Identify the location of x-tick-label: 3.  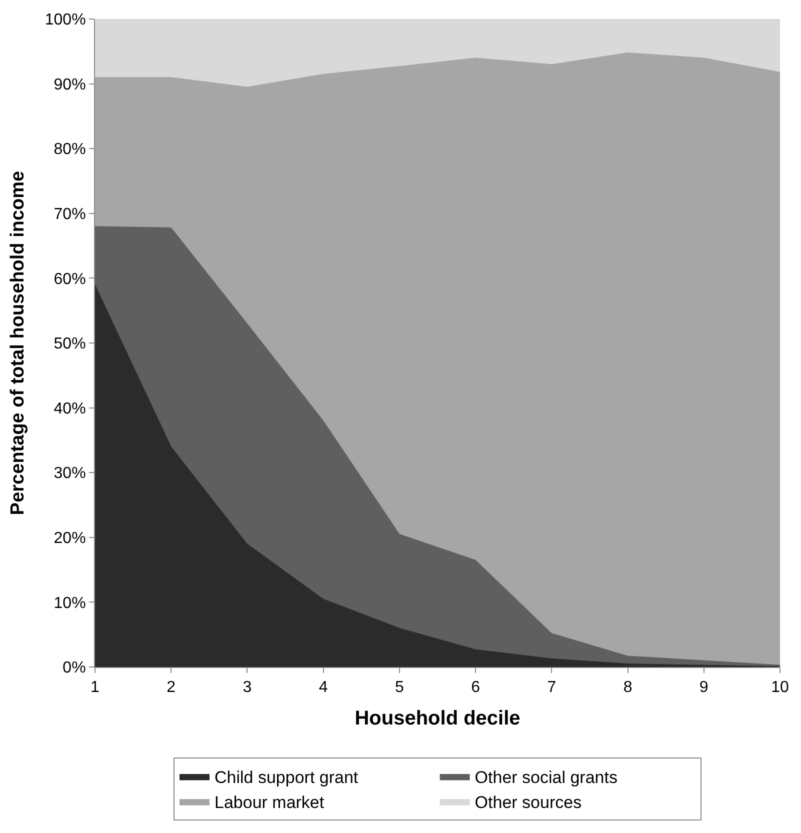
(247, 687).